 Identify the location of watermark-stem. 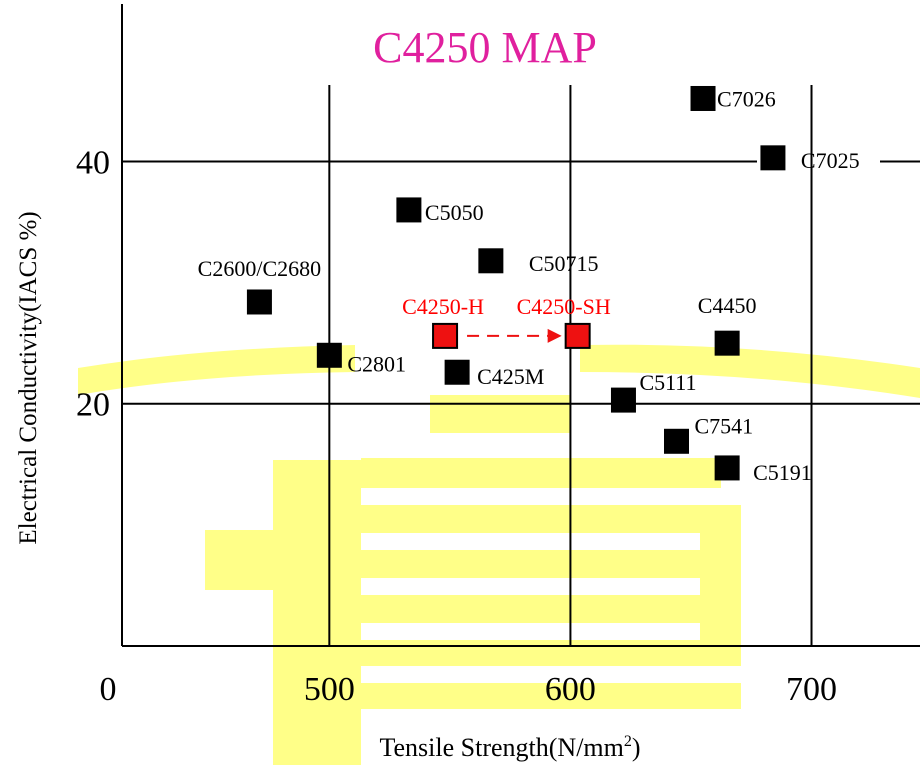
(317, 612).